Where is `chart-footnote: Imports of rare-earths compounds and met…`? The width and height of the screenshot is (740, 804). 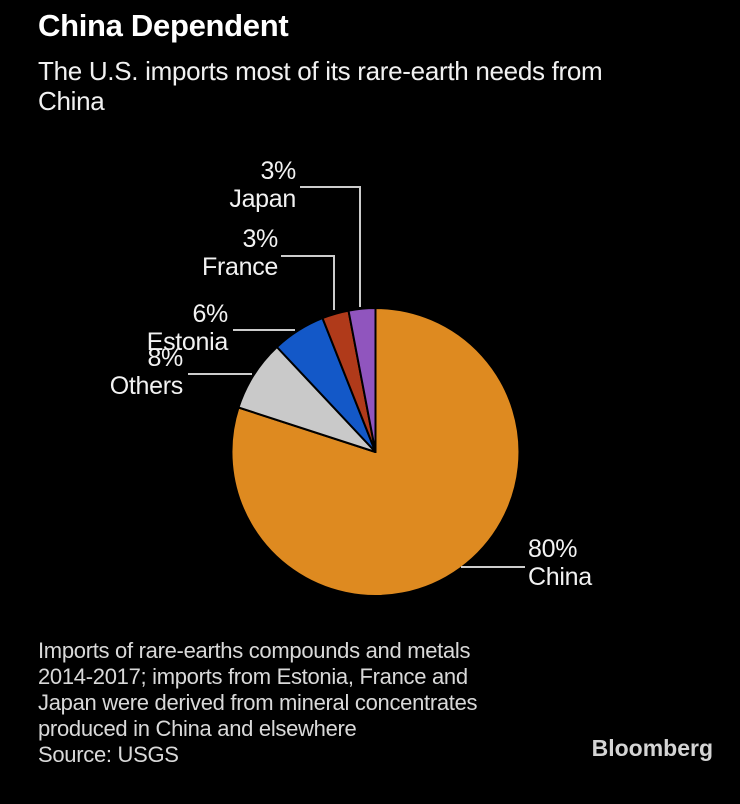 chart-footnote: Imports of rare-earths compounds and met… is located at coordinates (258, 703).